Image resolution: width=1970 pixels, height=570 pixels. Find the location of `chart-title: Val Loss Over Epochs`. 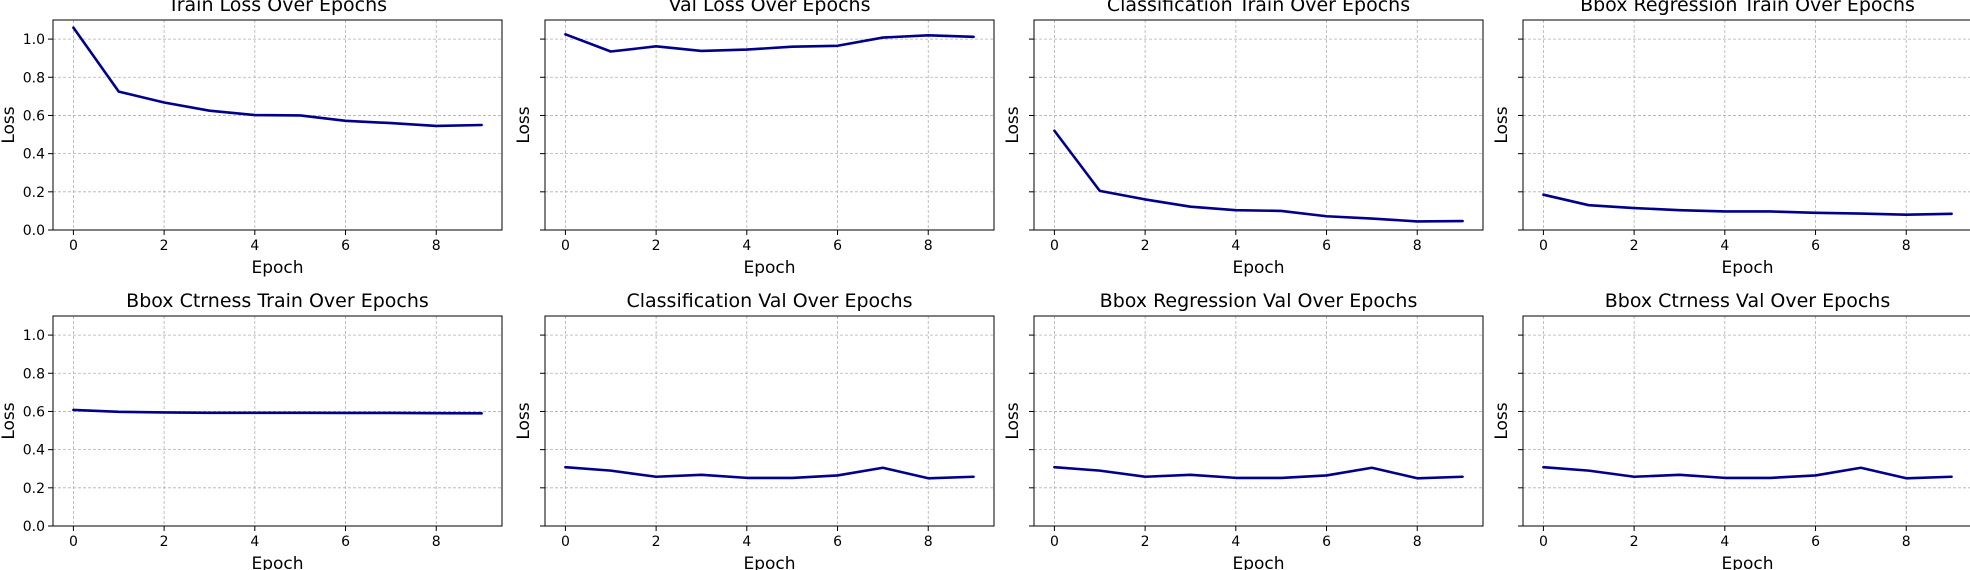

chart-title: Val Loss Over Epochs is located at coordinates (769, 8).